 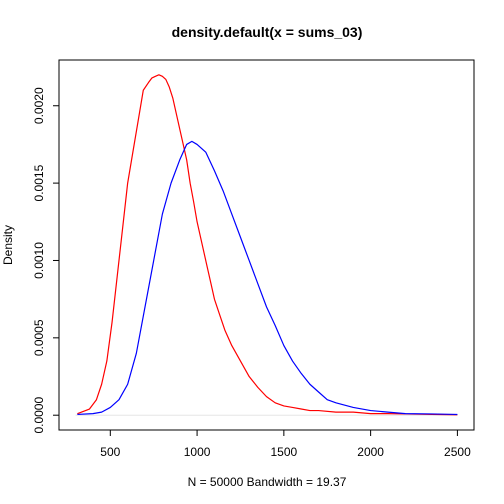 What do you see at coordinates (110, 452) in the screenshot?
I see `x-tick-label: 500` at bounding box center [110, 452].